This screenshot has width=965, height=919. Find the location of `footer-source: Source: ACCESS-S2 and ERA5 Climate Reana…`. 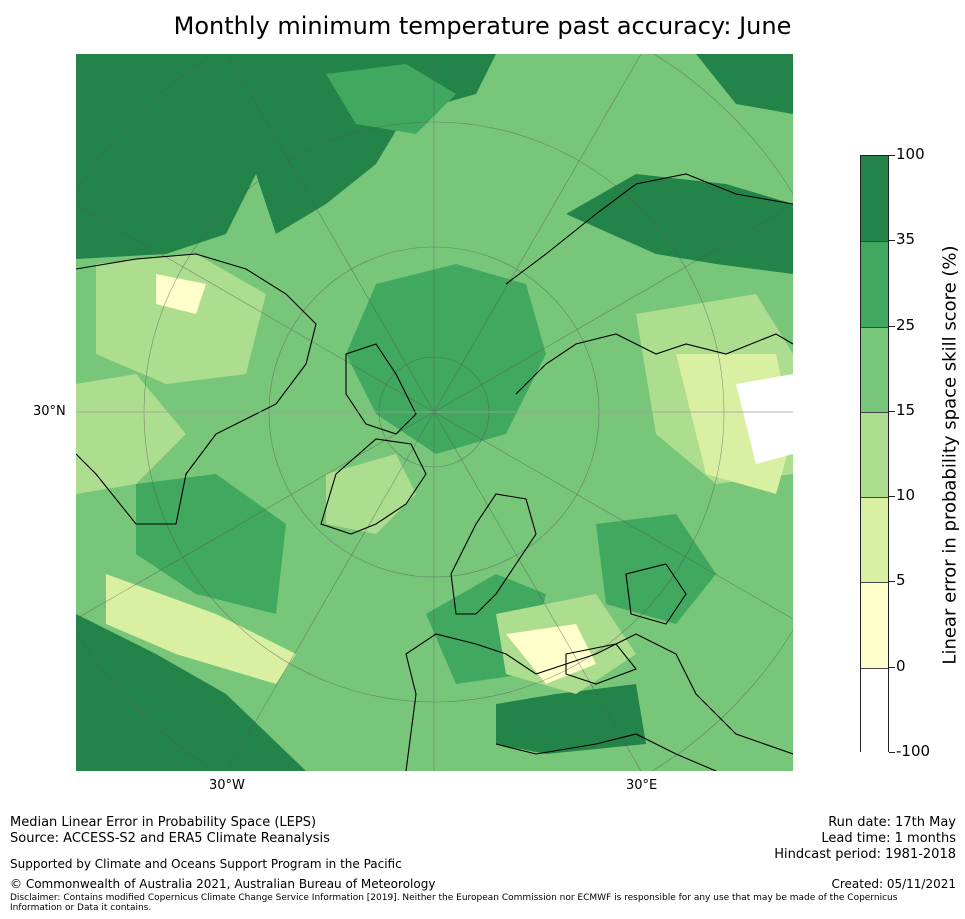

footer-source: Source: ACCESS-S2 and ERA5 Climate Reana… is located at coordinates (170, 838).